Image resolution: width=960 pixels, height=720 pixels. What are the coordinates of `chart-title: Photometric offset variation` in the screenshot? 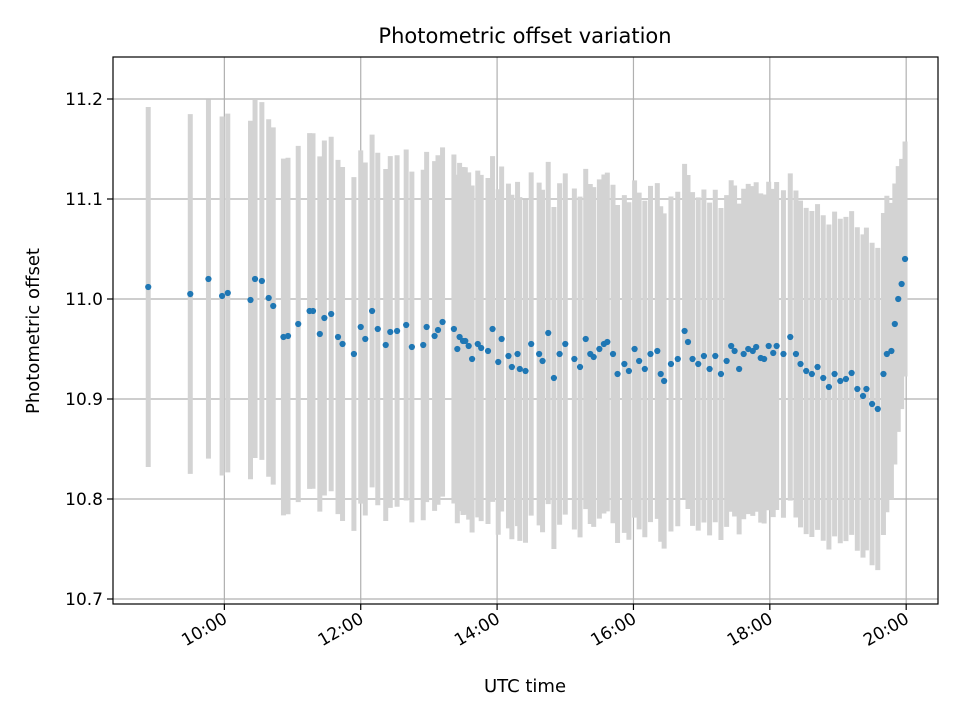 It's located at (524, 36).